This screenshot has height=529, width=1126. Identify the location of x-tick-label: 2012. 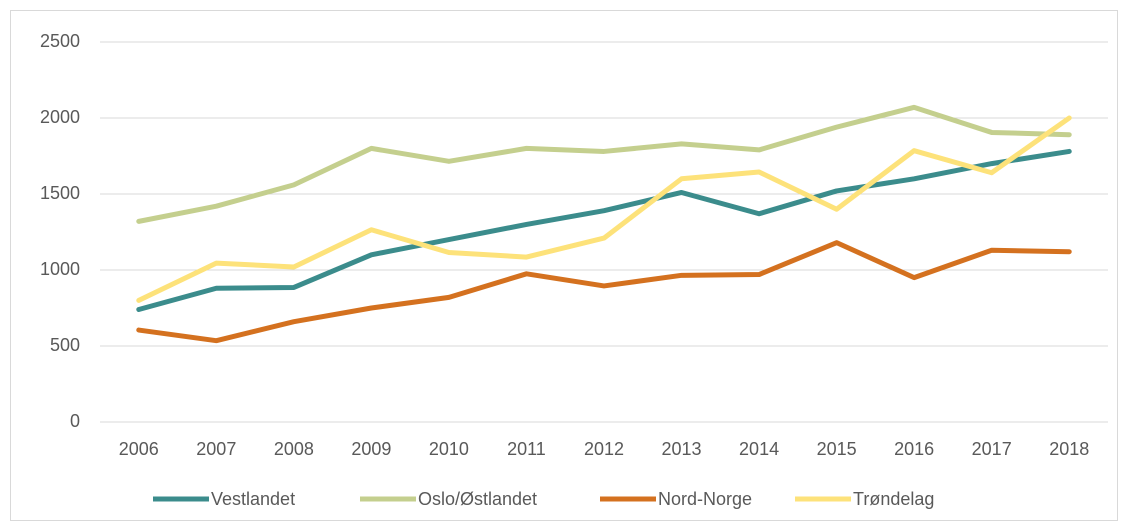
(604, 449).